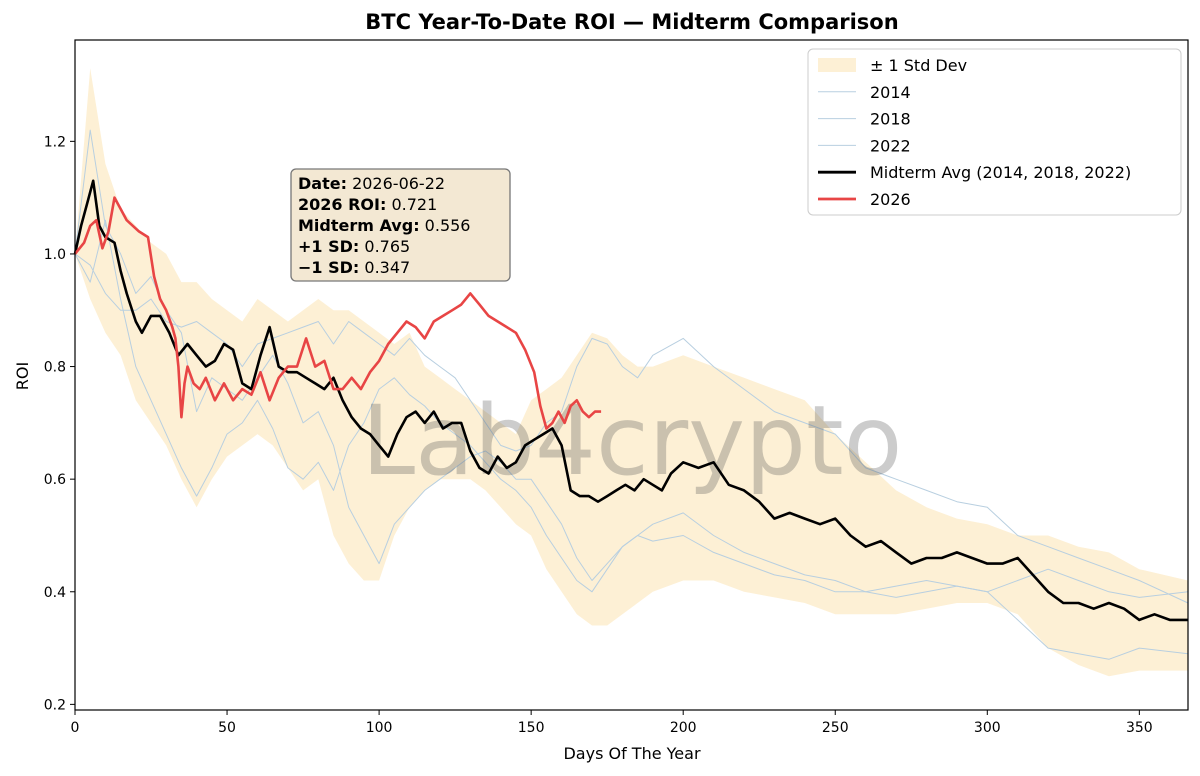 Image resolution: width=1200 pixels, height=776 pixels. I want to click on y-tick-label: 0.4, so click(55, 593).